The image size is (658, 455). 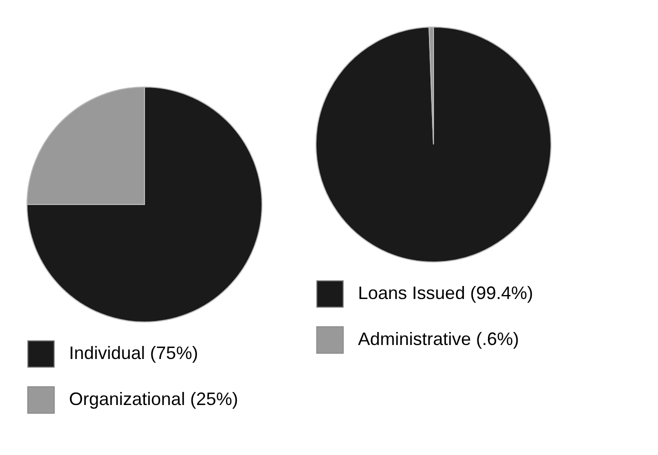 I want to click on legend-label: Individual (75%), so click(x=133, y=353).